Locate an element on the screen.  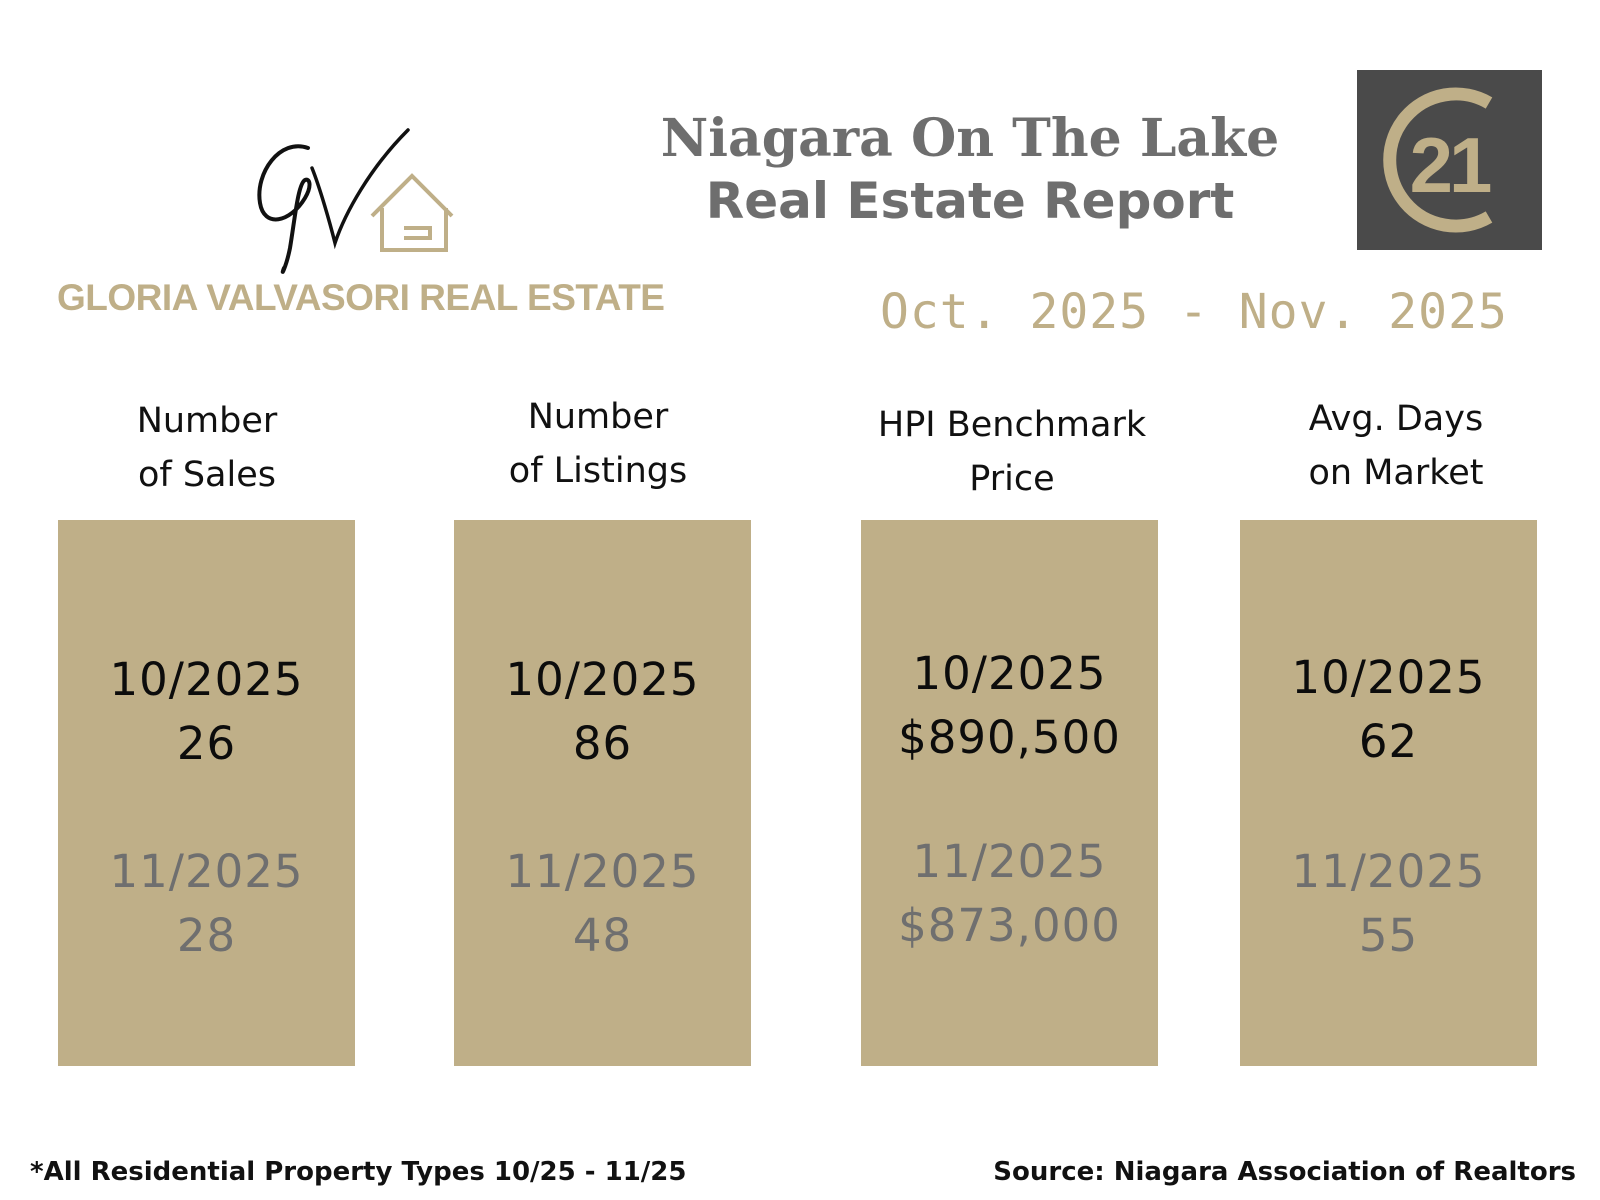
period-value: 28 is located at coordinates (206, 935).